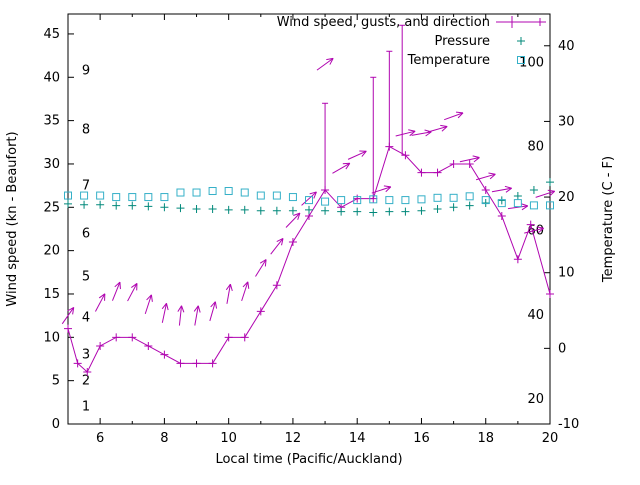 The width and height of the screenshot is (640, 485). What do you see at coordinates (56, 381) in the screenshot?
I see `y-left-tick-label: 5` at bounding box center [56, 381].